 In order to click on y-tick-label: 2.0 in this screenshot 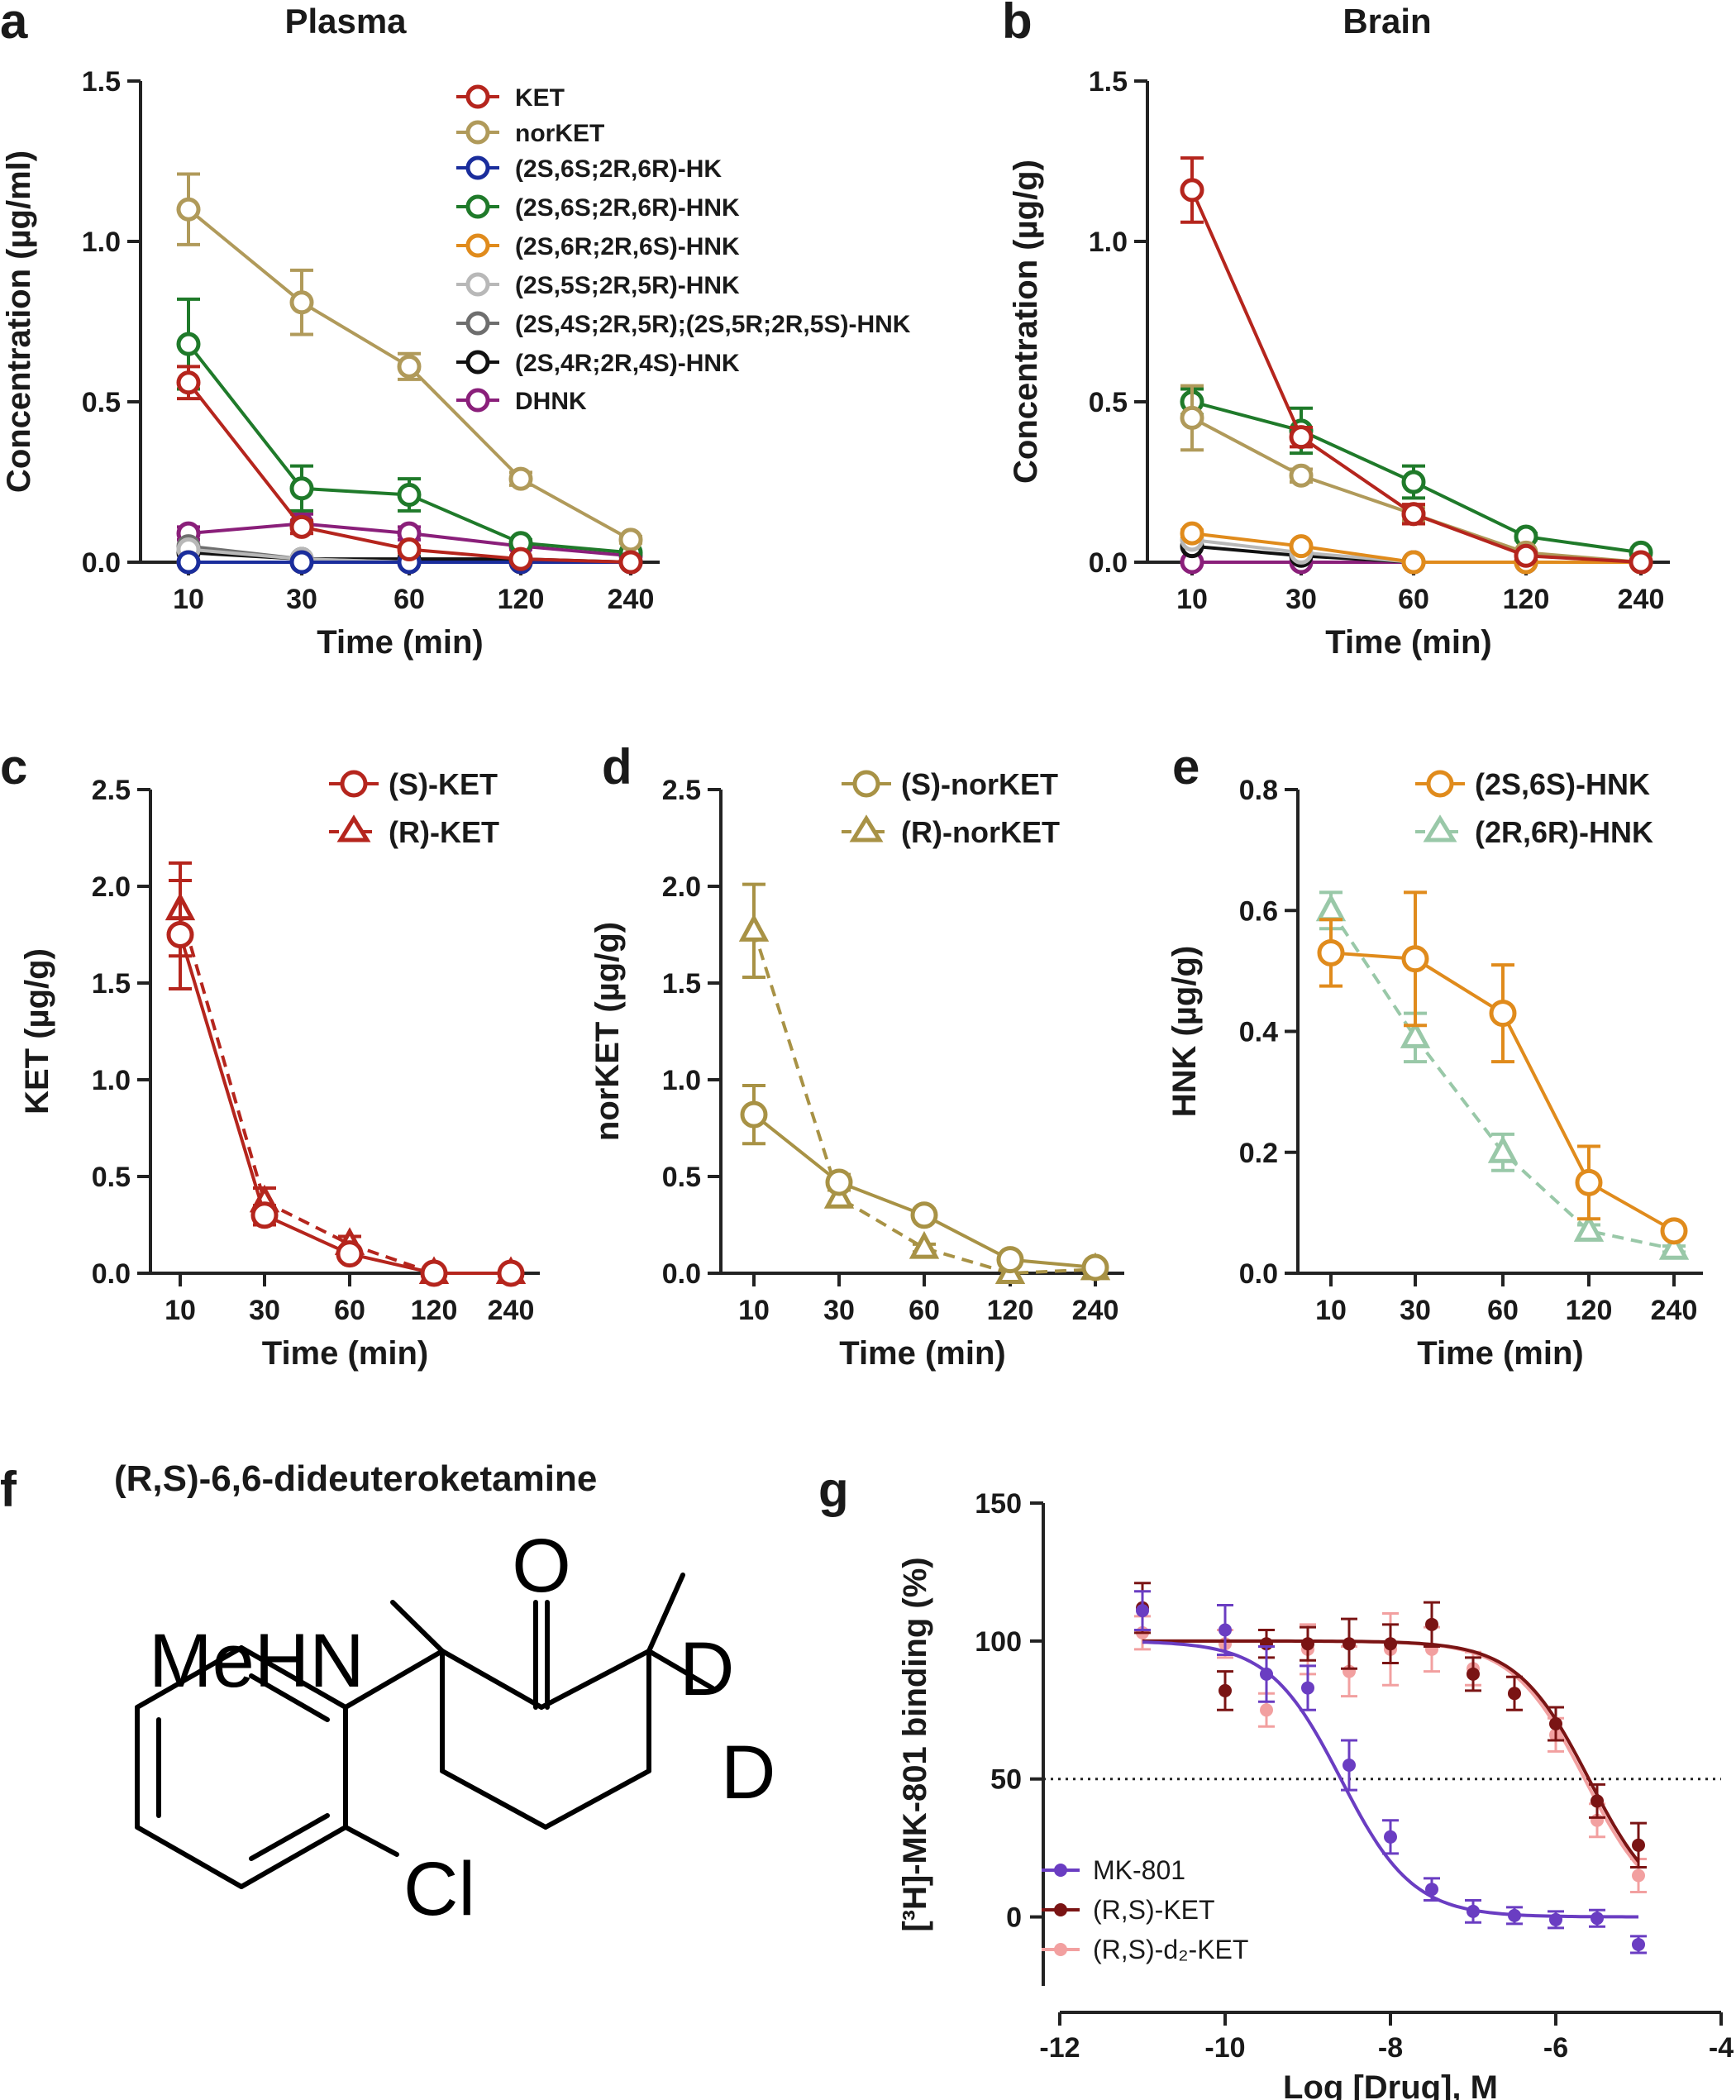, I will do `click(681, 887)`.